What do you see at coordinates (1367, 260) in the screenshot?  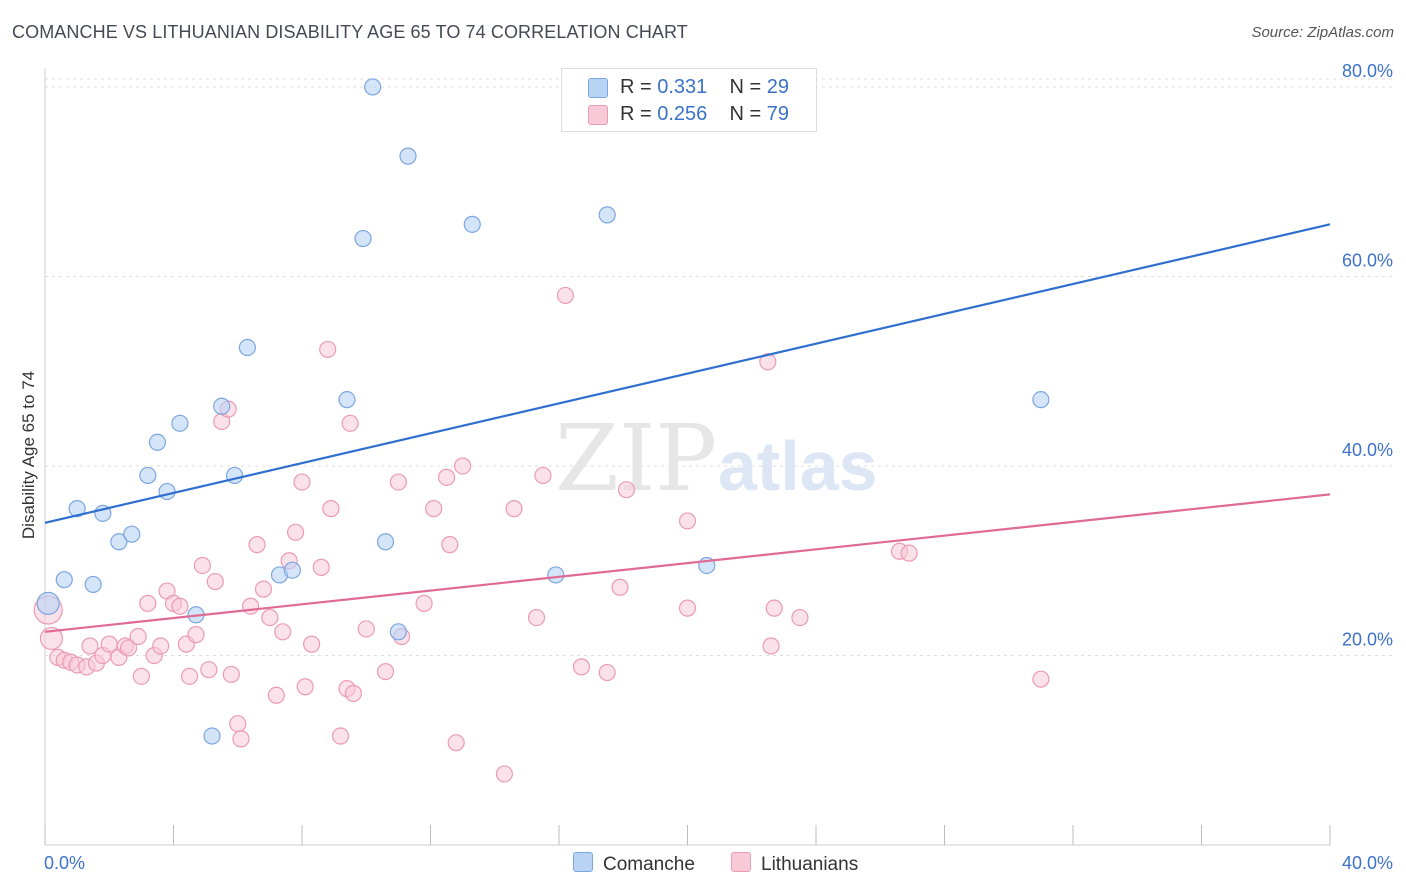 I see `y-tick-label: 60.0%` at bounding box center [1367, 260].